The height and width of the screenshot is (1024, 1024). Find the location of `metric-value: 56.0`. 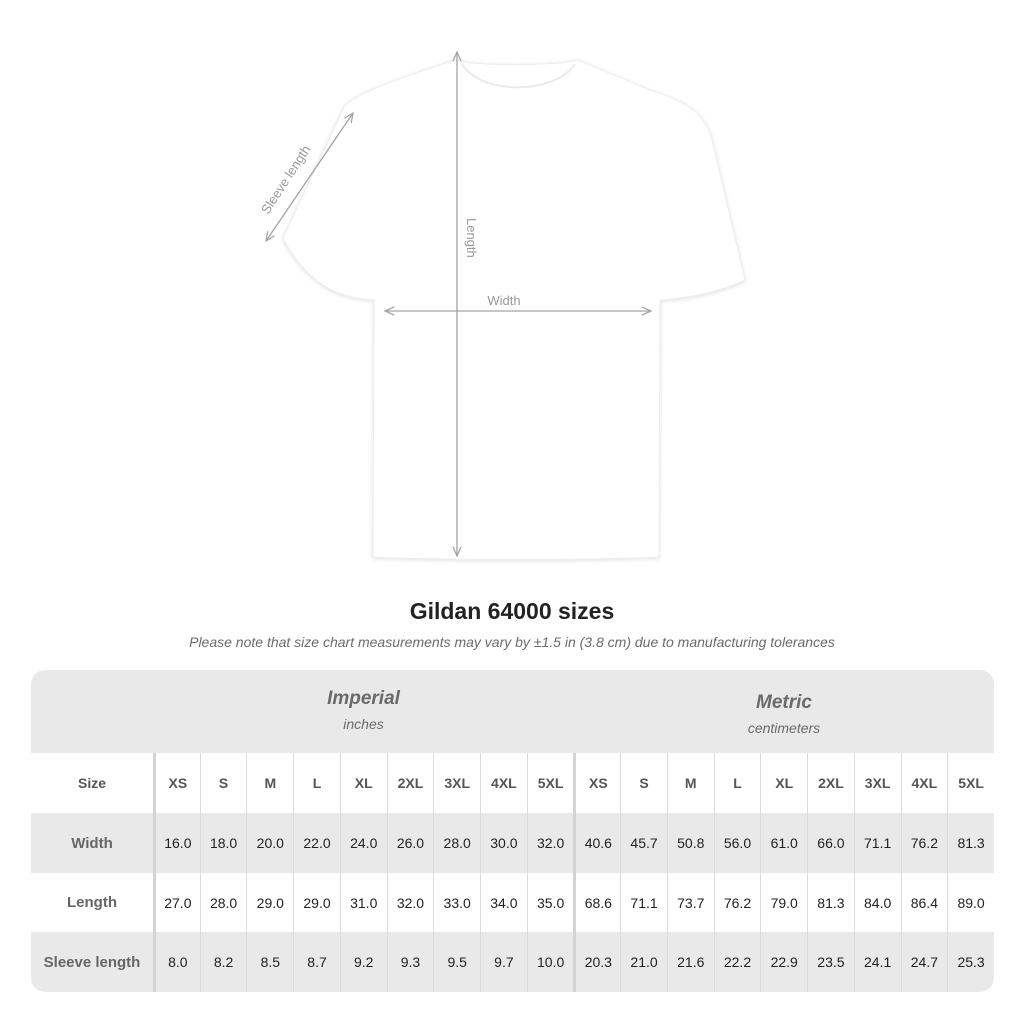

metric-value: 56.0 is located at coordinates (737, 843).